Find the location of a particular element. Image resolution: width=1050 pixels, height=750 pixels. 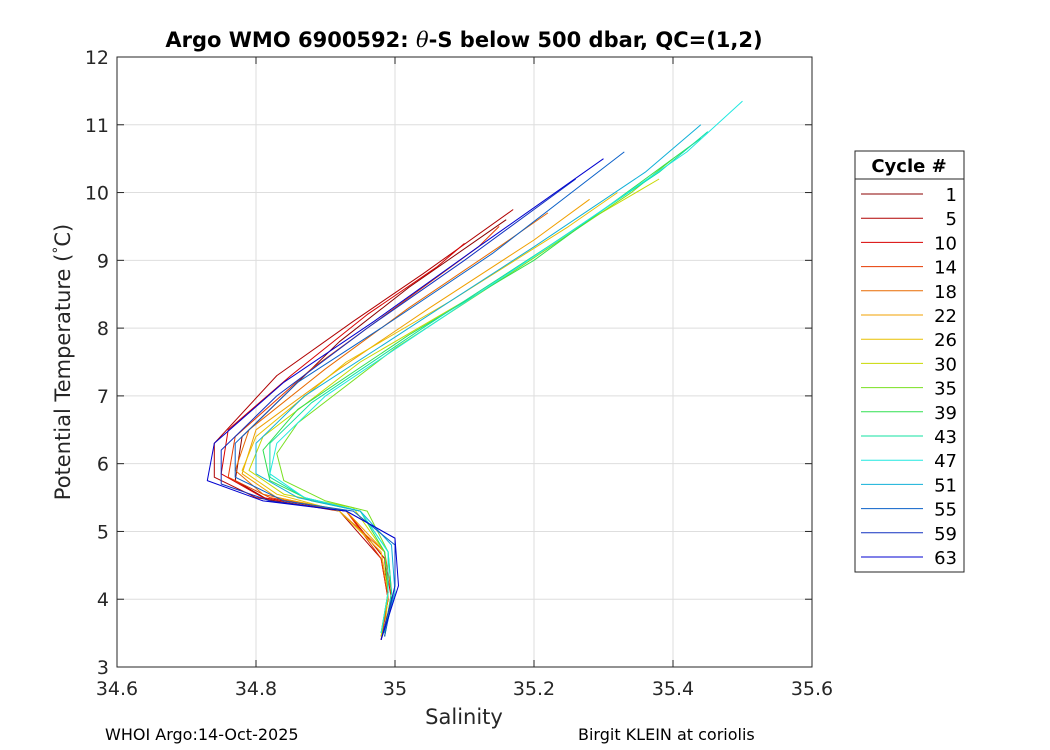

legend-label: 1 is located at coordinates (951, 195).